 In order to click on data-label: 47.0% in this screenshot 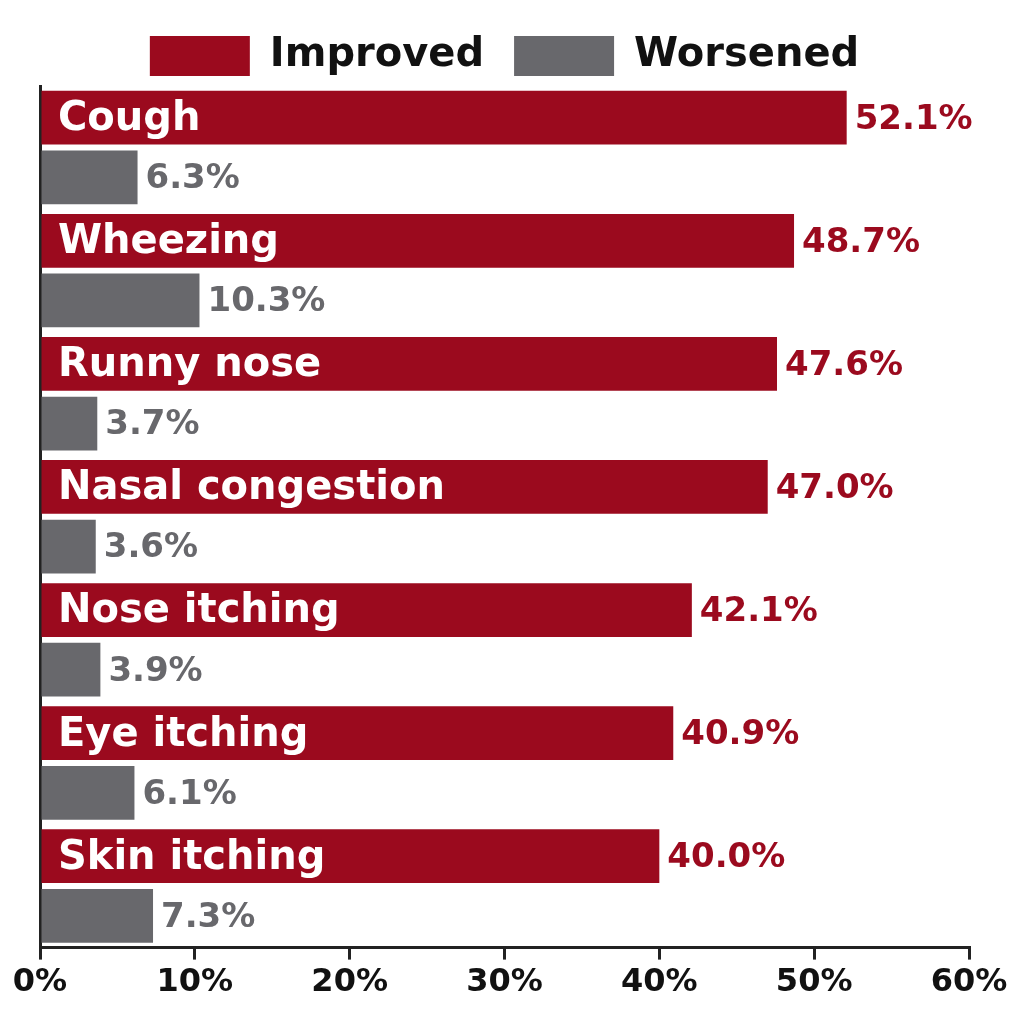, I will do `click(834, 485)`.